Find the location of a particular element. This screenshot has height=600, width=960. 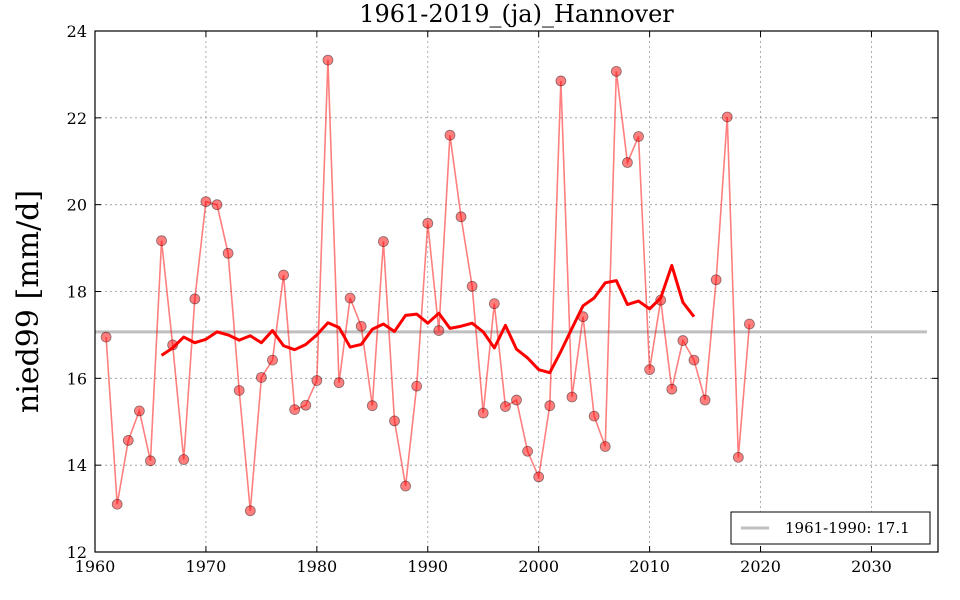

x-tick-label: 2020 is located at coordinates (760, 566).